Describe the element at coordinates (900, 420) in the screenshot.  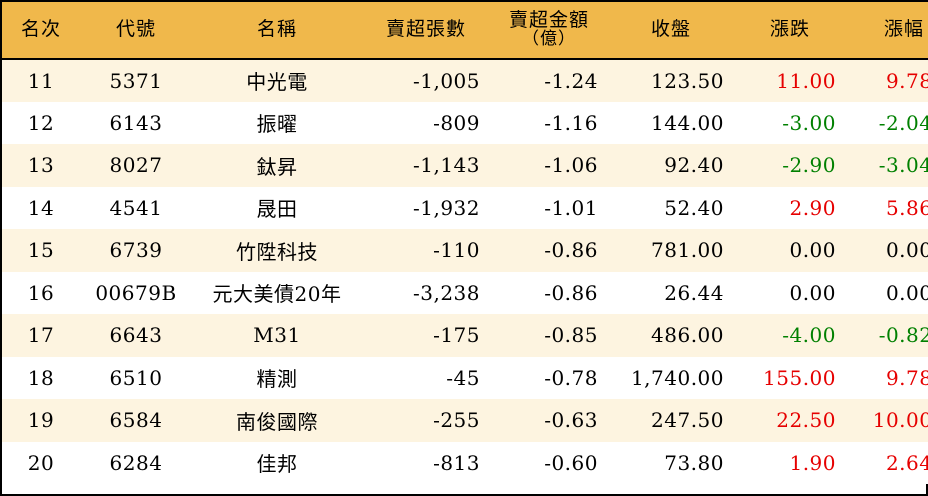
I see `cell-change-percent: 10.00%` at that location.